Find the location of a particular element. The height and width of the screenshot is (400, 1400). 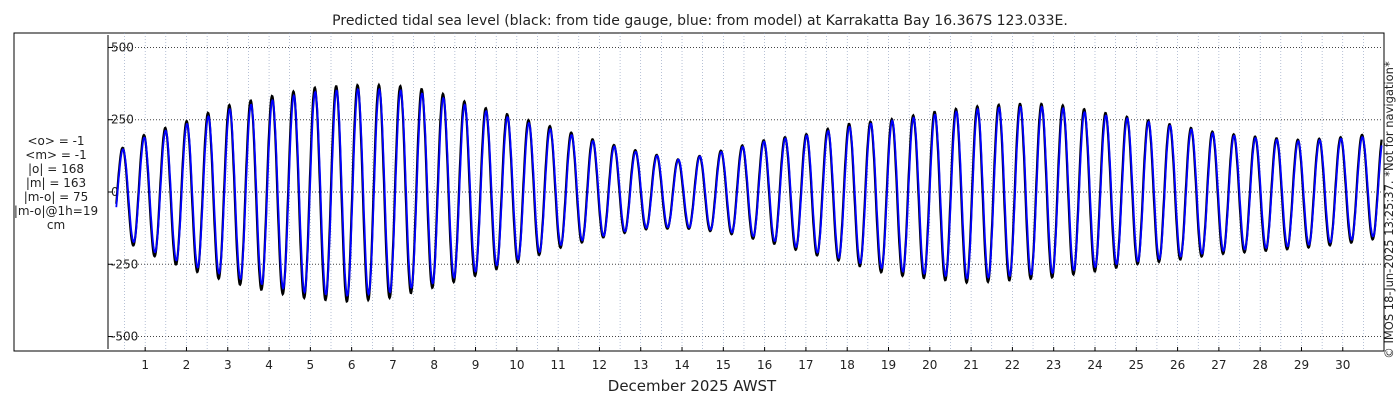

x-tick-label: 6 is located at coordinates (352, 365).